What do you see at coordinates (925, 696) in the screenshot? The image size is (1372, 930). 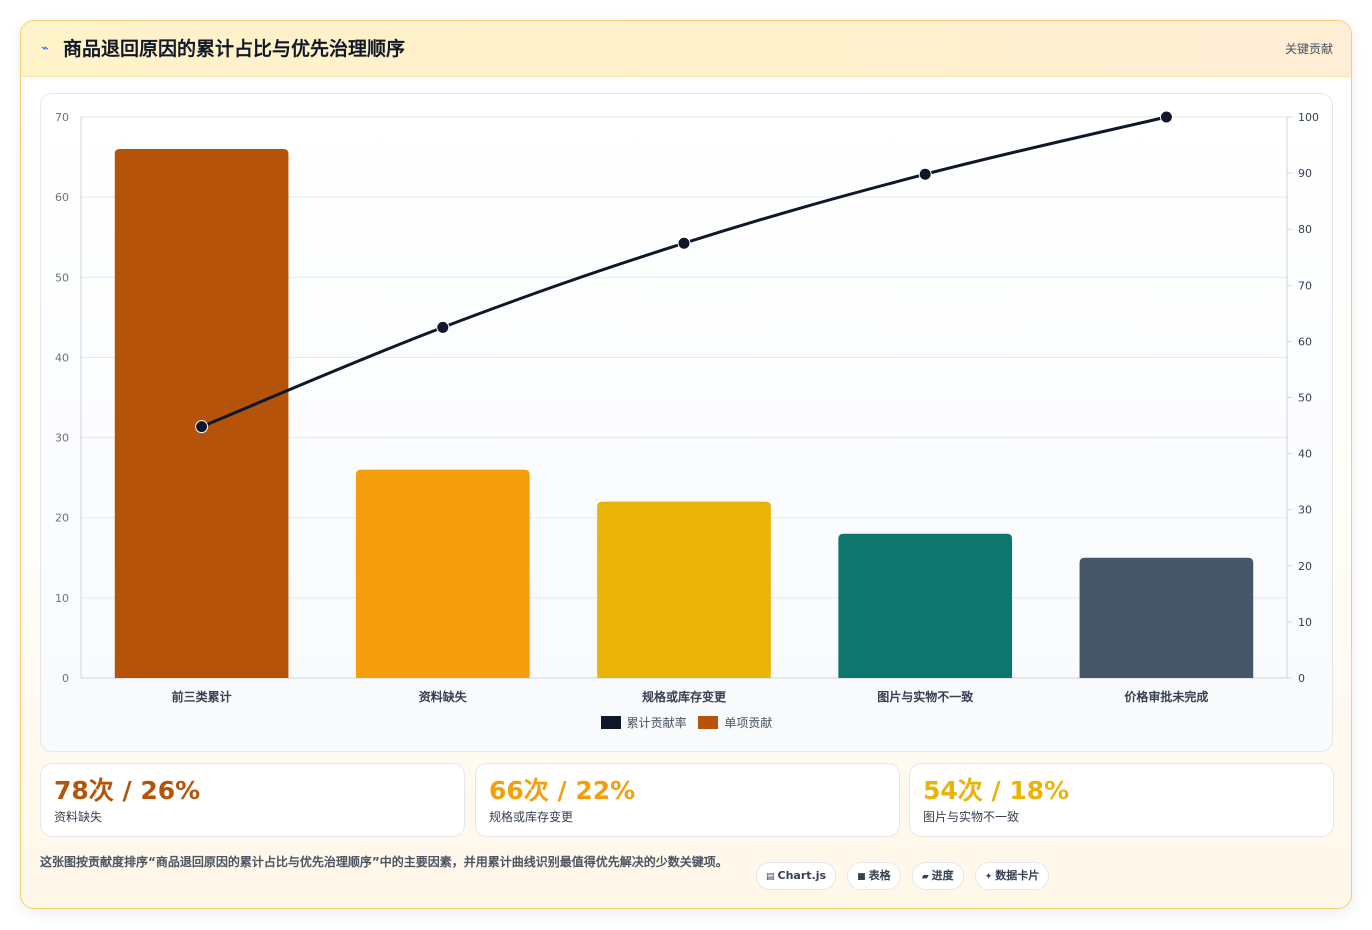 I see `x-tick-label: 图片与实物不一致` at bounding box center [925, 696].